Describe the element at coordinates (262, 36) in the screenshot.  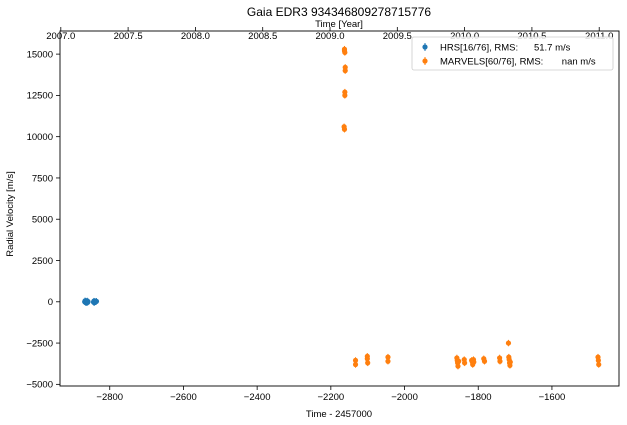
I see `top-x-tick-label: 2008.5` at that location.